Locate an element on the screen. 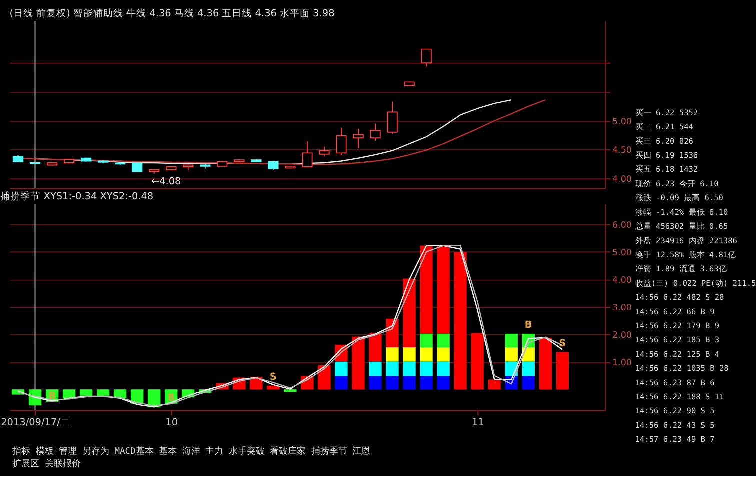 The height and width of the screenshot is (487, 756). text: 净资 1.89 流通 3.63亿 is located at coordinates (681, 269).